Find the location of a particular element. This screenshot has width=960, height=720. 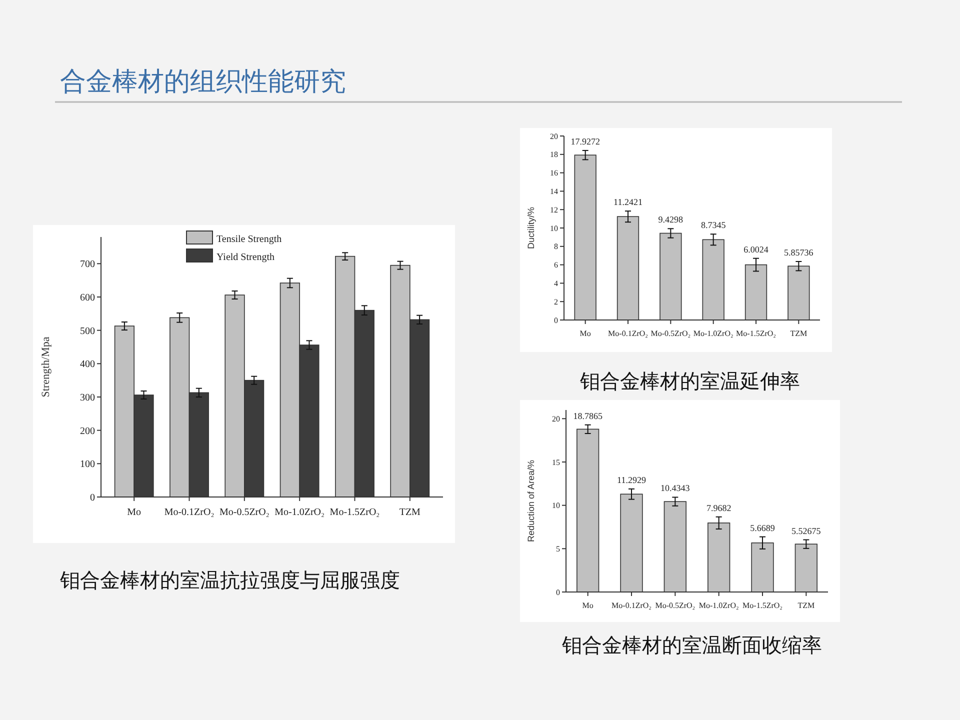

text: 钼合金棒材的室温抗拉强度与屈服强度 is located at coordinates (229, 580).